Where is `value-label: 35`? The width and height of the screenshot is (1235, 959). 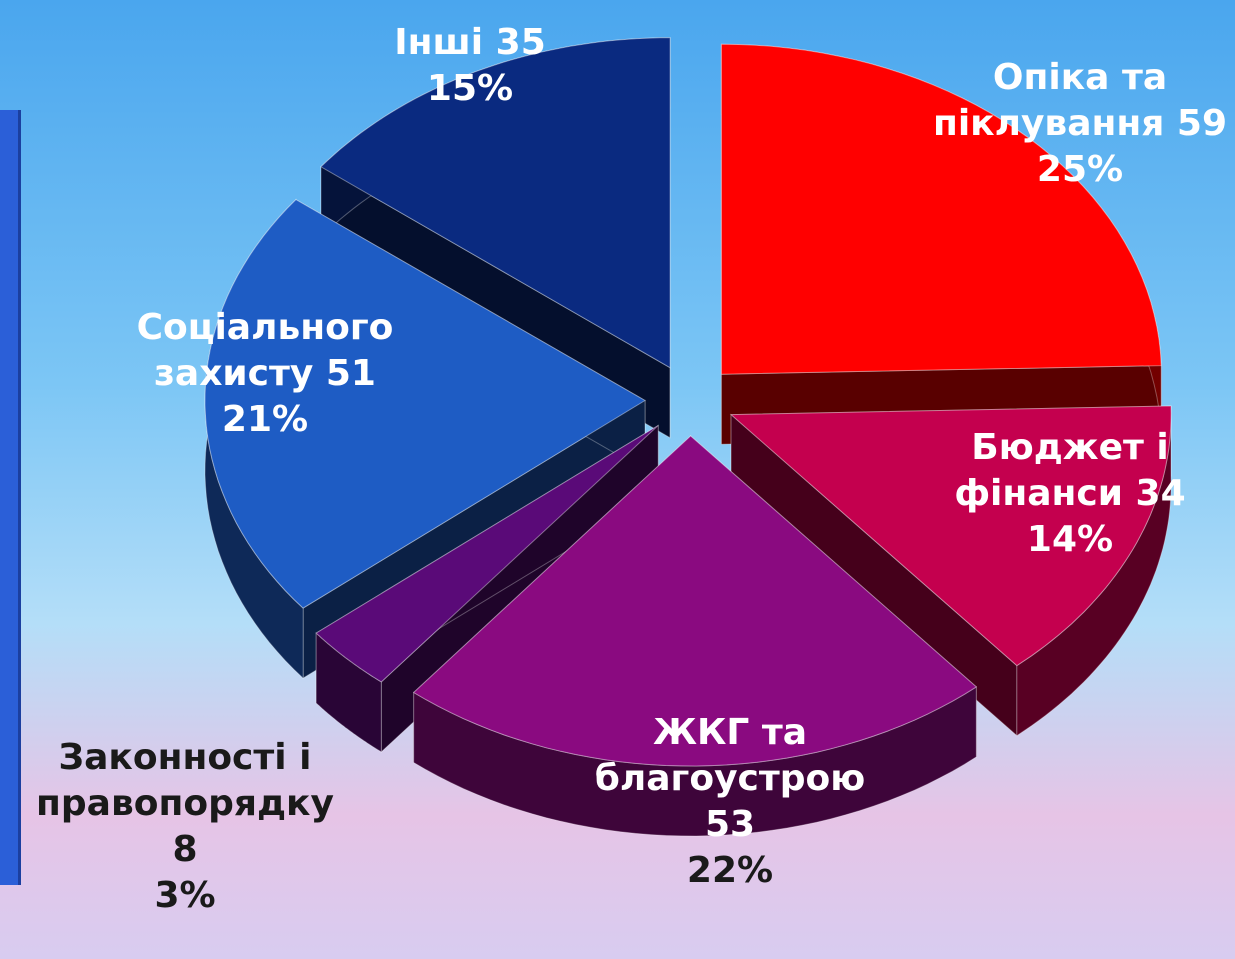 value-label: 35 is located at coordinates (520, 42).